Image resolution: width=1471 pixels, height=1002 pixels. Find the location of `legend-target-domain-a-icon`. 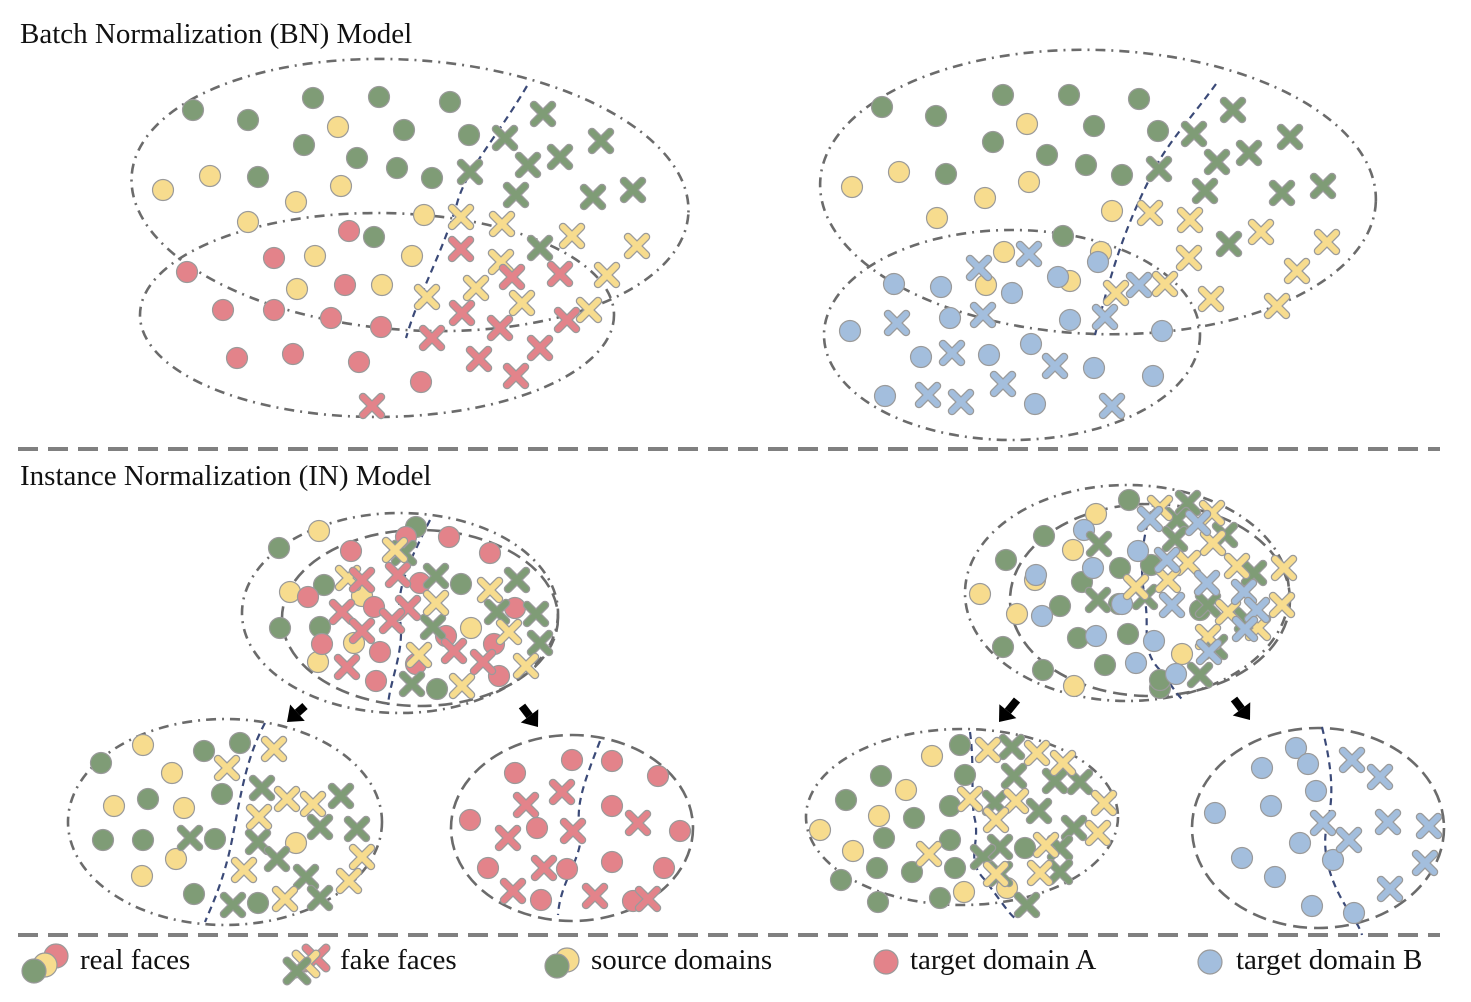

legend-target-domain-a-icon is located at coordinates (886, 962).